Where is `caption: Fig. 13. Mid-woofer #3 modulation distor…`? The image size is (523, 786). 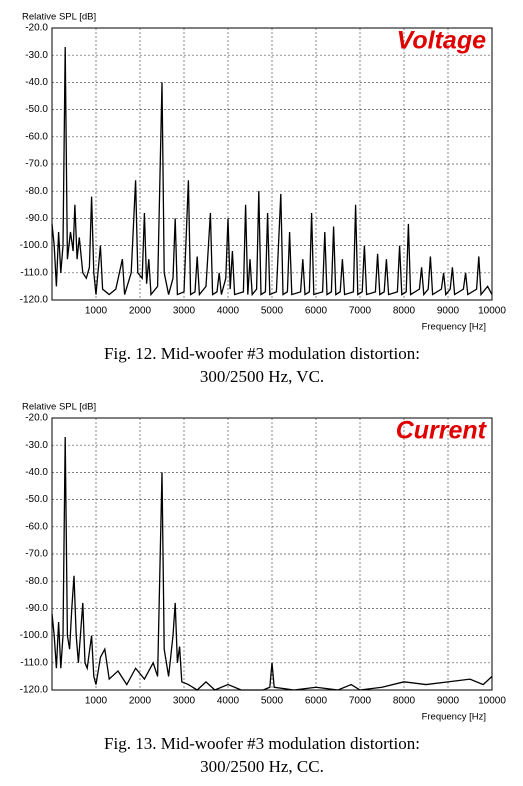
caption: Fig. 13. Mid-woofer #3 modulation distor… is located at coordinates (262, 743).